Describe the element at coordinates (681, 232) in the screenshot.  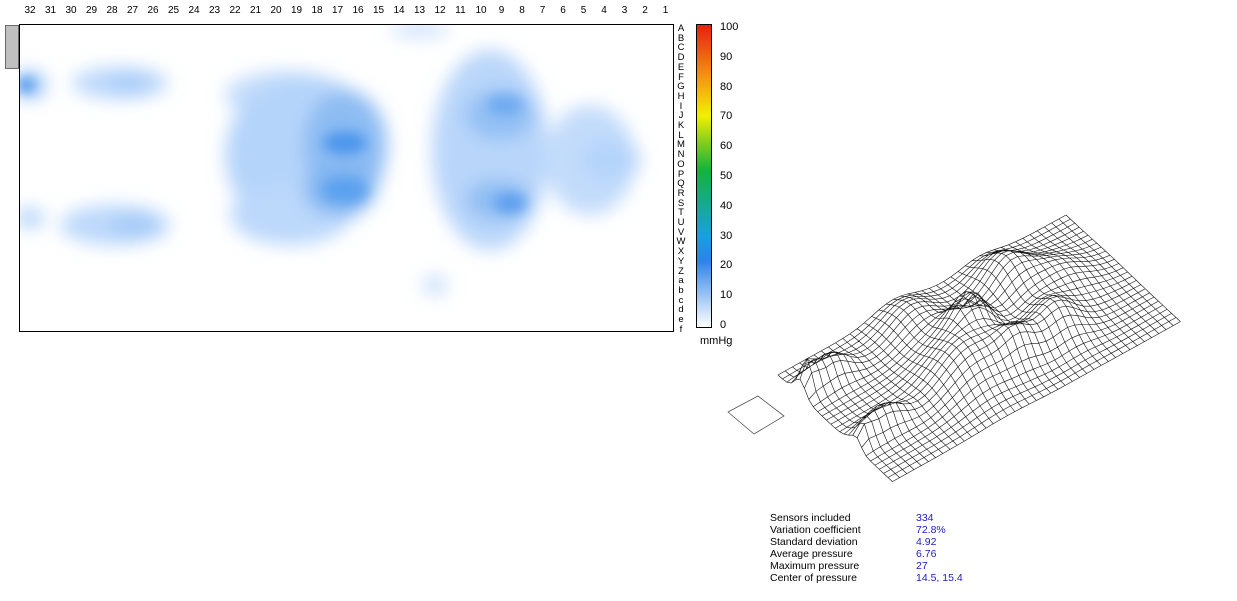
I see `row-letter: V` at that location.